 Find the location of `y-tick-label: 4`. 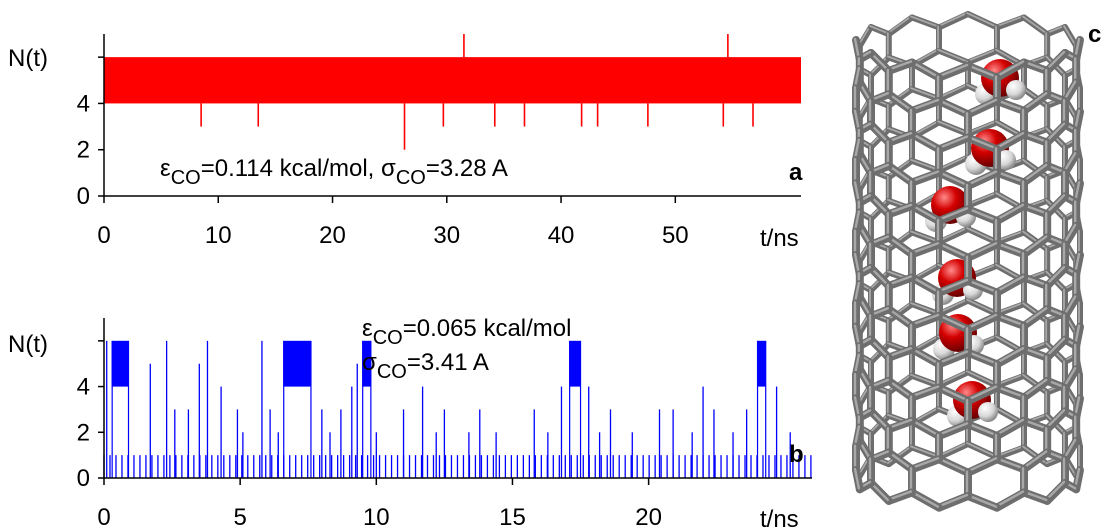

y-tick-label: 4 is located at coordinates (83, 103).